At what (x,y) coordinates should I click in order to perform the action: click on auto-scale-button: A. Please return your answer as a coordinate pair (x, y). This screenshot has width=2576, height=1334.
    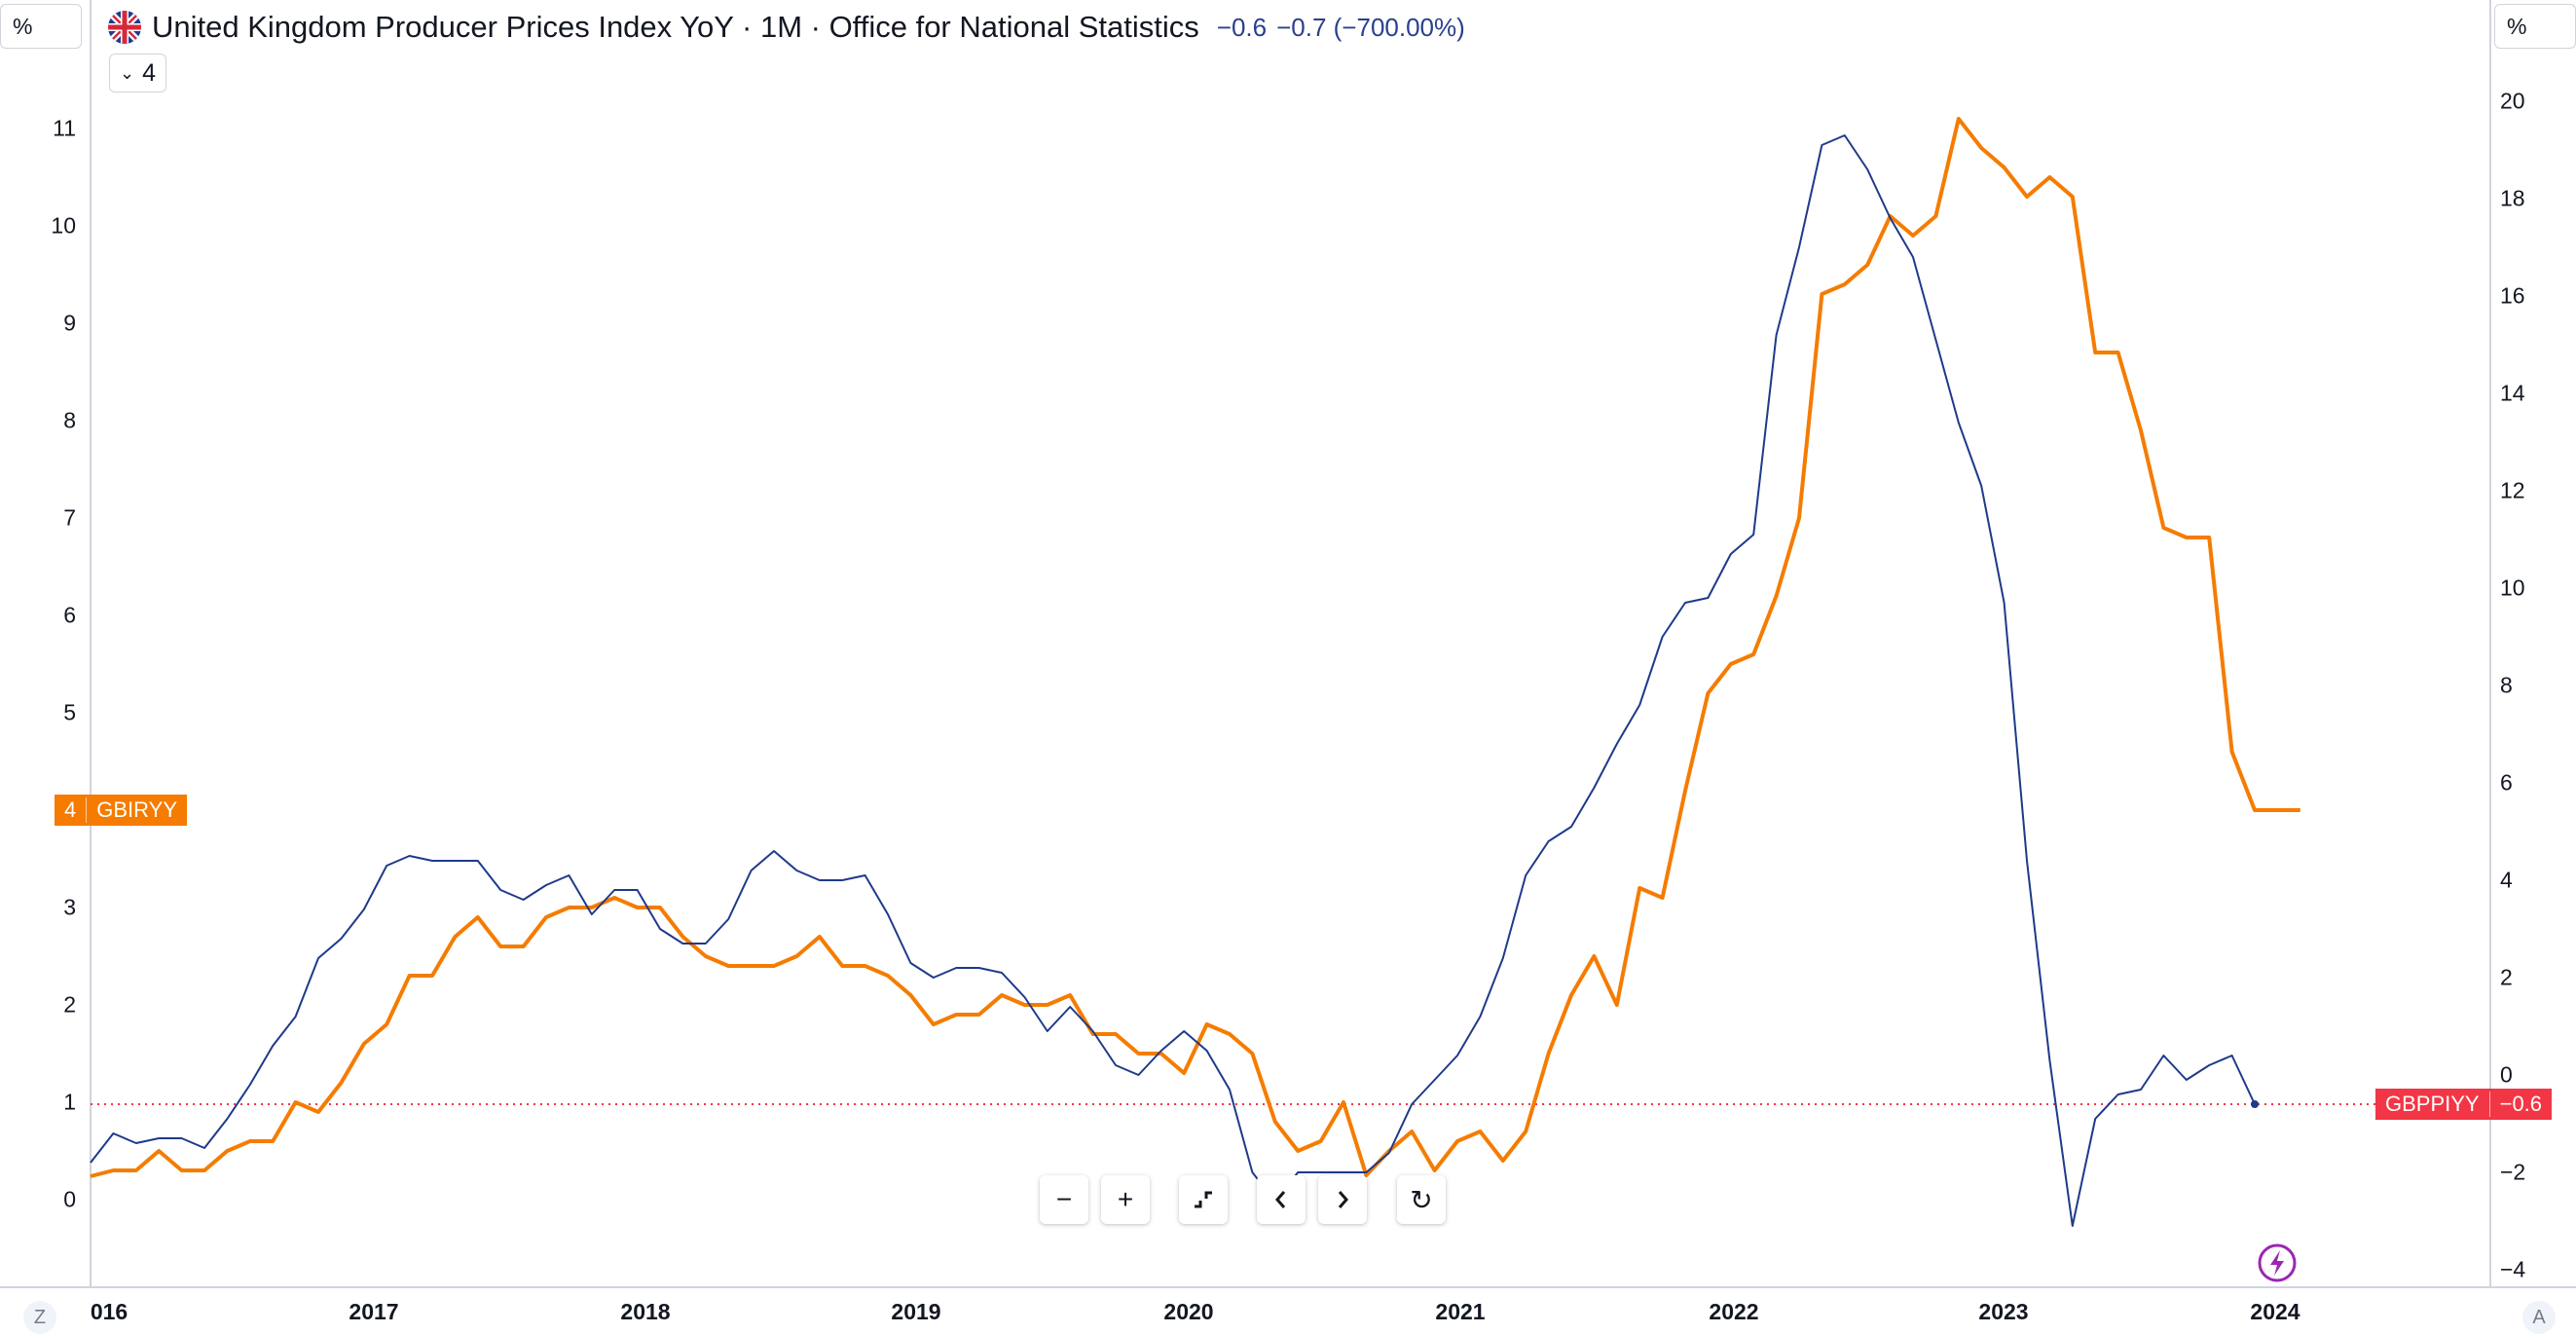
    Looking at the image, I should click on (2539, 1317).